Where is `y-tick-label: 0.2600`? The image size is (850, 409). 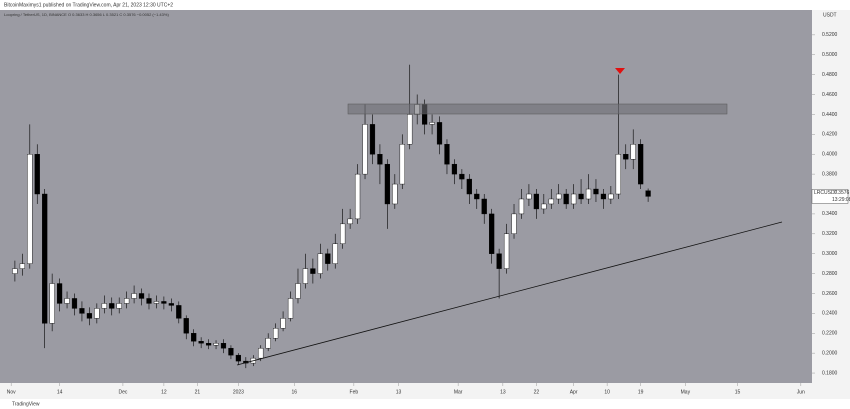 y-tick-label: 0.2600 is located at coordinates (830, 294).